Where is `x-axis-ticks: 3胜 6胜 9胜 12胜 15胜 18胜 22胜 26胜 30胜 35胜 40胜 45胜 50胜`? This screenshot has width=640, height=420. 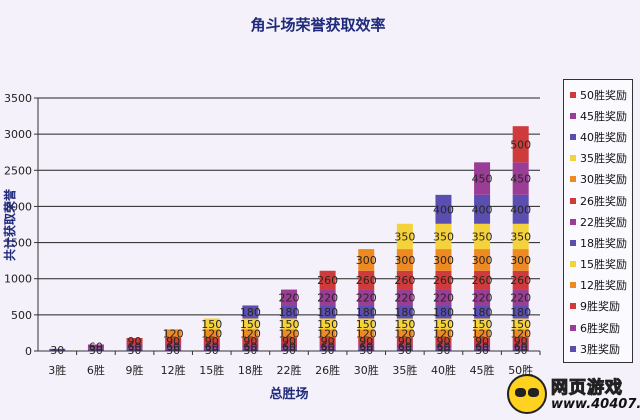 x-axis-ticks: 3胜 6胜 9胜 12胜 15胜 18胜 22胜 26胜 30胜 35胜 40胜 45胜 50胜 is located at coordinates (294, 364).